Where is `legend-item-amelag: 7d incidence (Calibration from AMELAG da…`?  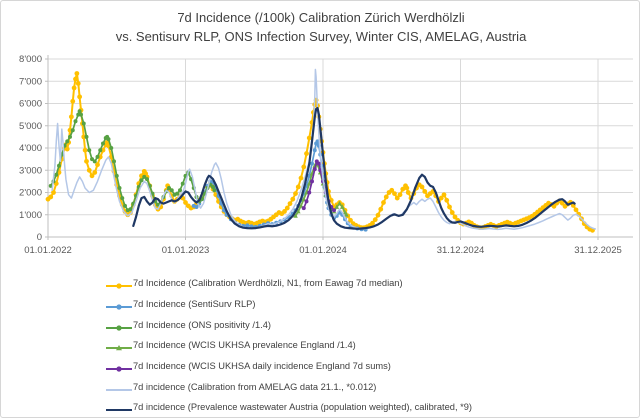 legend-item-amelag: 7d incidence (Calibration from AMELAG da… is located at coordinates (289, 386).